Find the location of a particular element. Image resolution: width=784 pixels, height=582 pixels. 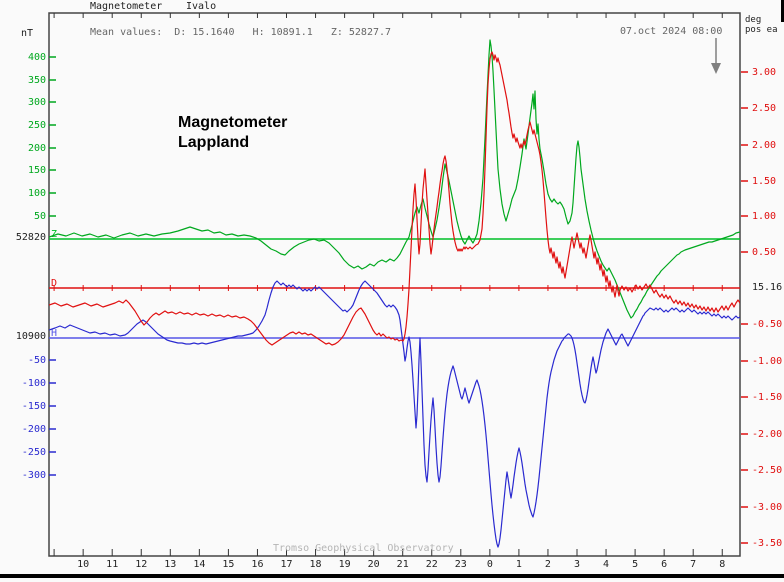

window-edge-mark is located at coordinates (782, 11).